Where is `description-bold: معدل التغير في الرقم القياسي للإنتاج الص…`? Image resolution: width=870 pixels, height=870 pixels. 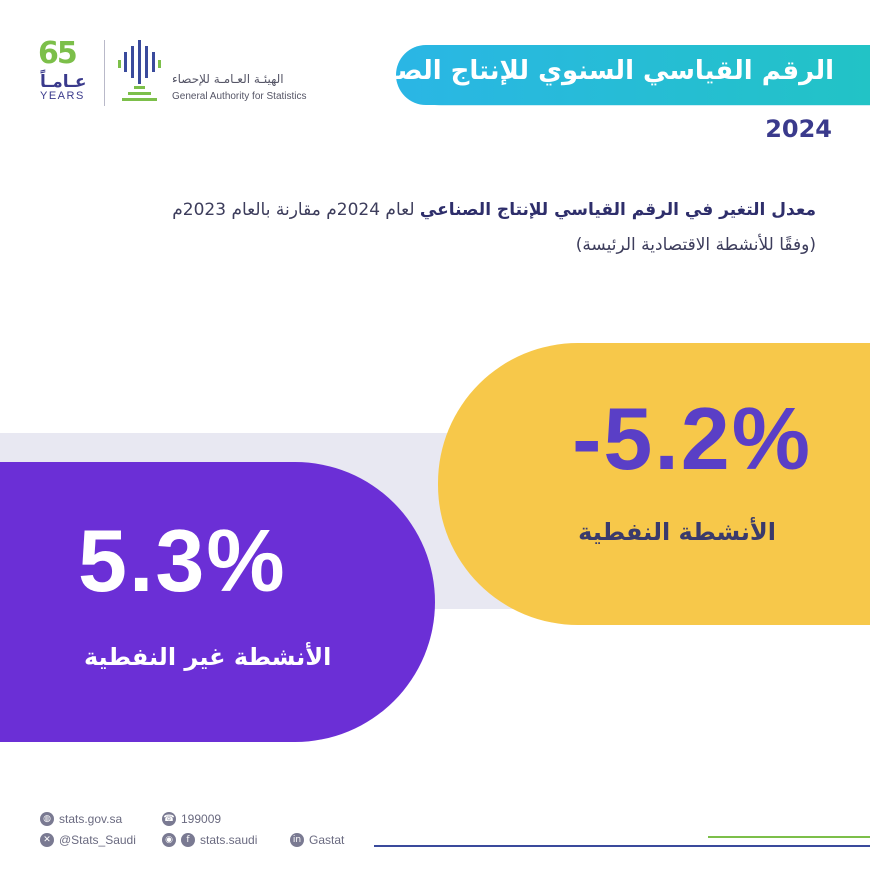
description-bold: معدل التغير في الرقم القياسي للإنتاج الص… is located at coordinates (617, 210).